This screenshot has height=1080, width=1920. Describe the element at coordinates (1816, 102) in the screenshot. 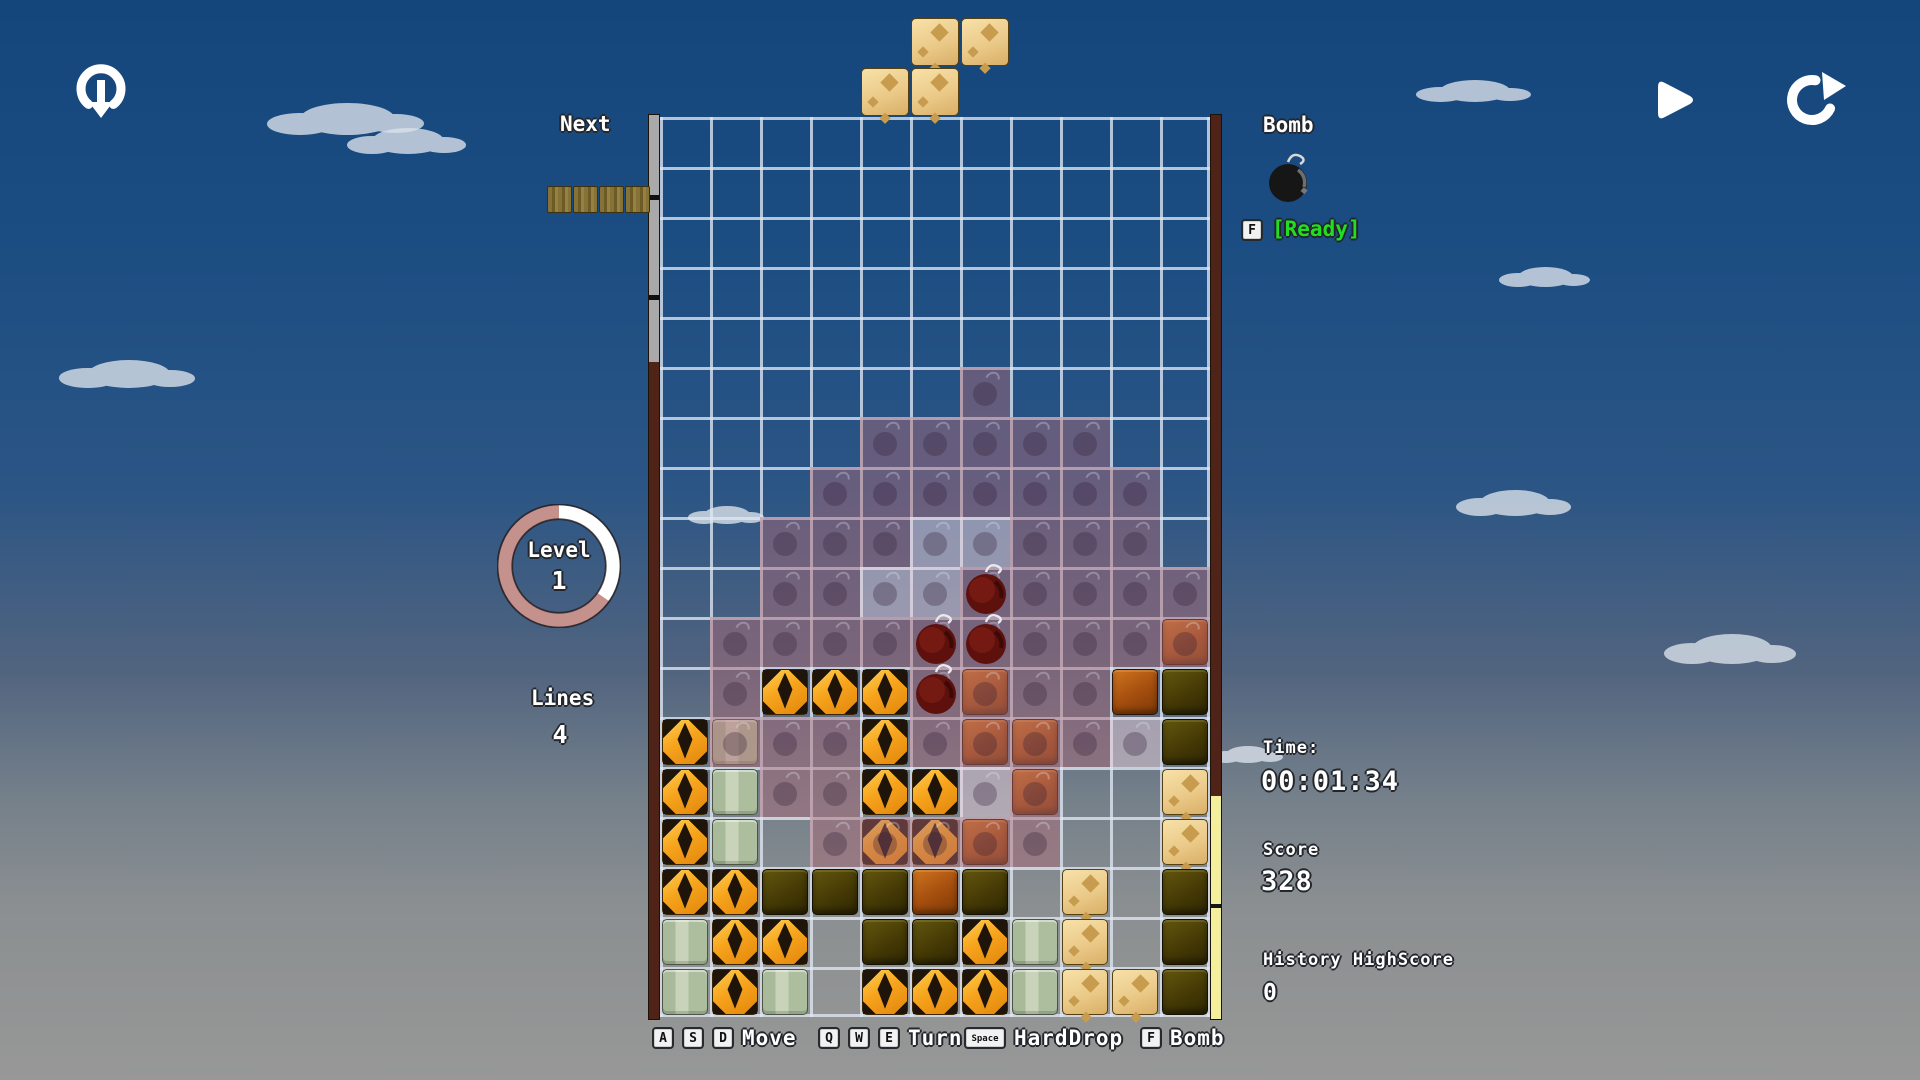

I see `refresh-icon` at that location.